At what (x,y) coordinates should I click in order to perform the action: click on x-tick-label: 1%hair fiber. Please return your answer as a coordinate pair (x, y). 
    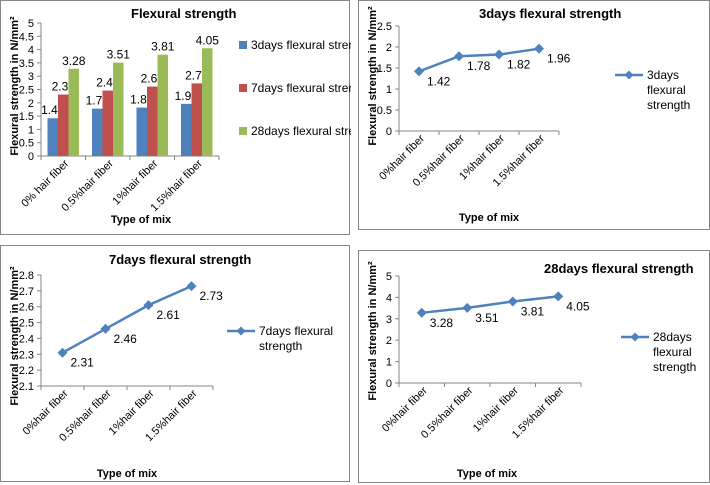
    Looking at the image, I should click on (496, 409).